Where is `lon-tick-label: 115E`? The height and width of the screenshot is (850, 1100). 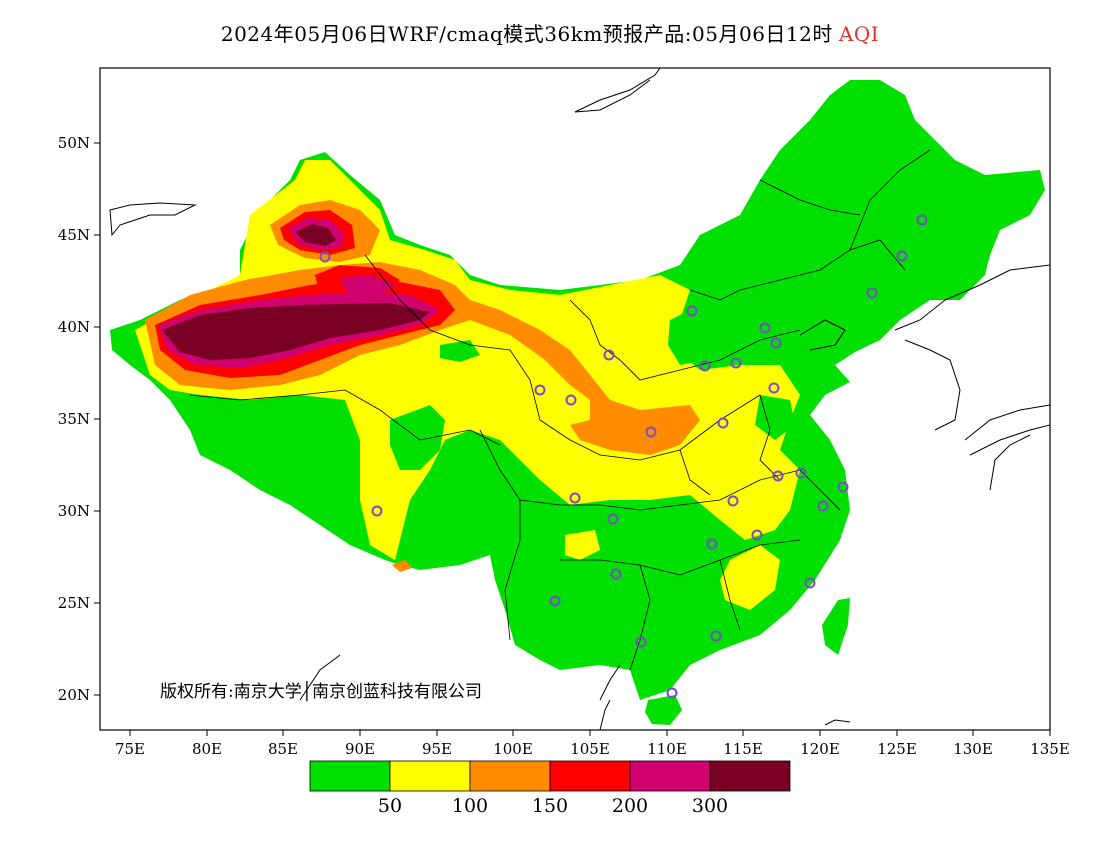
lon-tick-label: 115E is located at coordinates (743, 749).